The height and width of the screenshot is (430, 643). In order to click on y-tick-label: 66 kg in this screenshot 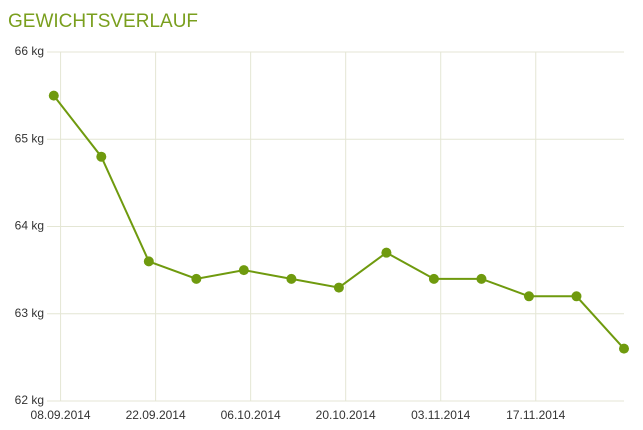, I will do `click(29, 51)`.